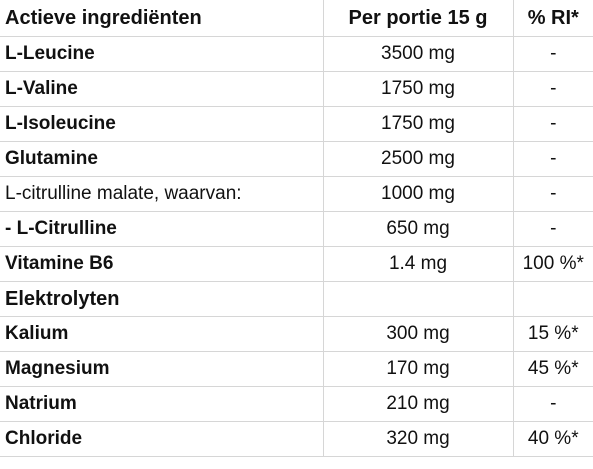 This screenshot has height=469, width=593. What do you see at coordinates (552, 334) in the screenshot?
I see `reference-intake-percent: 15 %*` at bounding box center [552, 334].